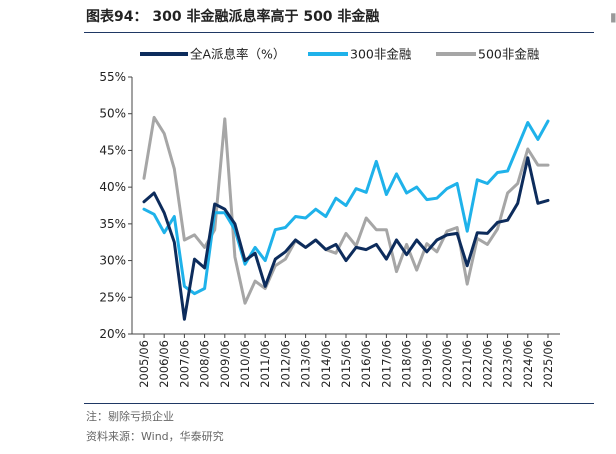 This screenshot has height=454, width=616. I want to click on x-tick-label: 2018/06, so click(407, 364).